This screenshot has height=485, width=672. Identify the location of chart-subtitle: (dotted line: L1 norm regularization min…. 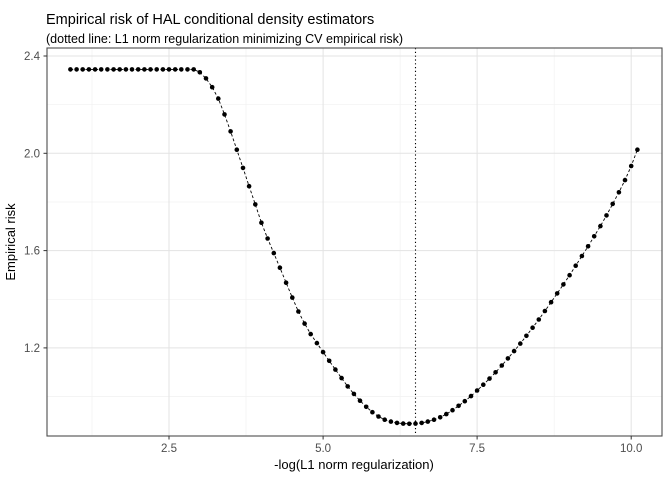
(224, 39).